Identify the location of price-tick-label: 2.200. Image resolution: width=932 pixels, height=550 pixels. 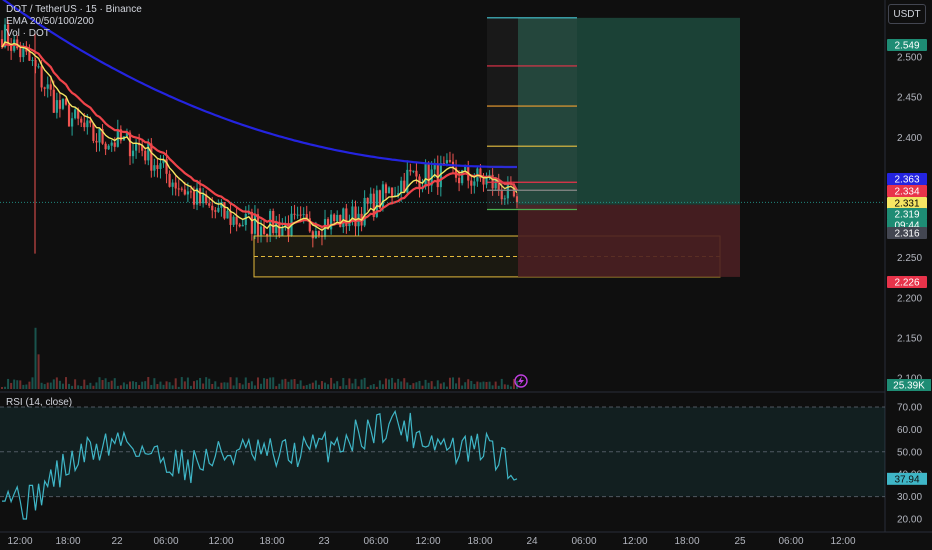
(909, 298).